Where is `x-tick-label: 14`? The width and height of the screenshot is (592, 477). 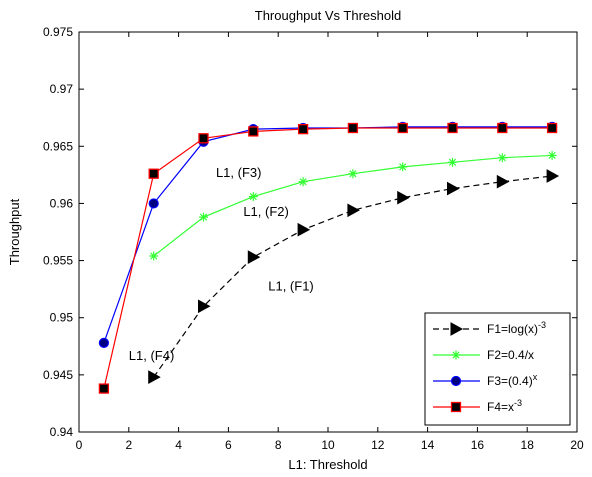 x-tick-label: 14 is located at coordinates (428, 445).